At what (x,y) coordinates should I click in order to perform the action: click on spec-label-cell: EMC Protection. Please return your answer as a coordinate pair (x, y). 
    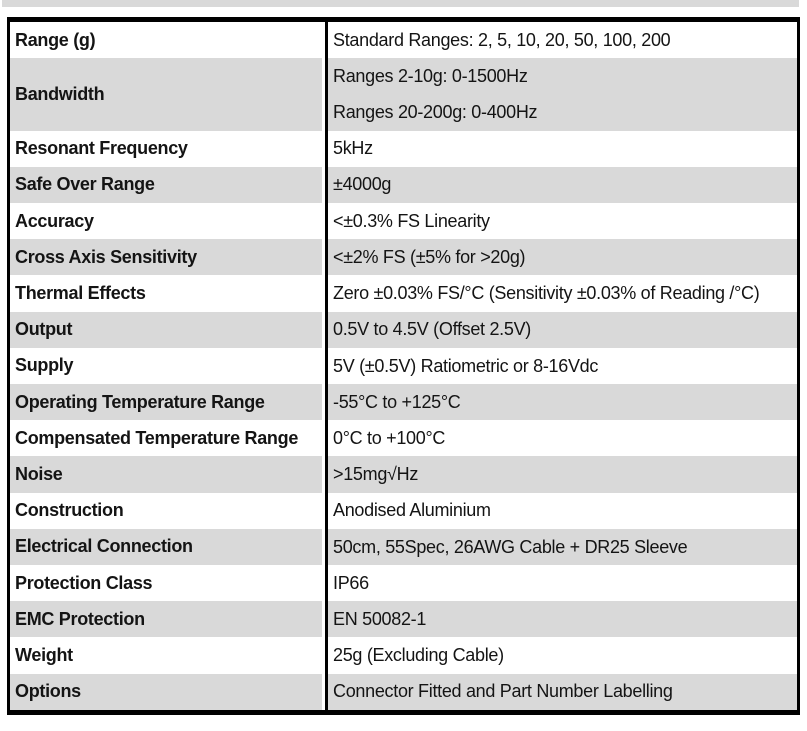
    Looking at the image, I should click on (167, 619).